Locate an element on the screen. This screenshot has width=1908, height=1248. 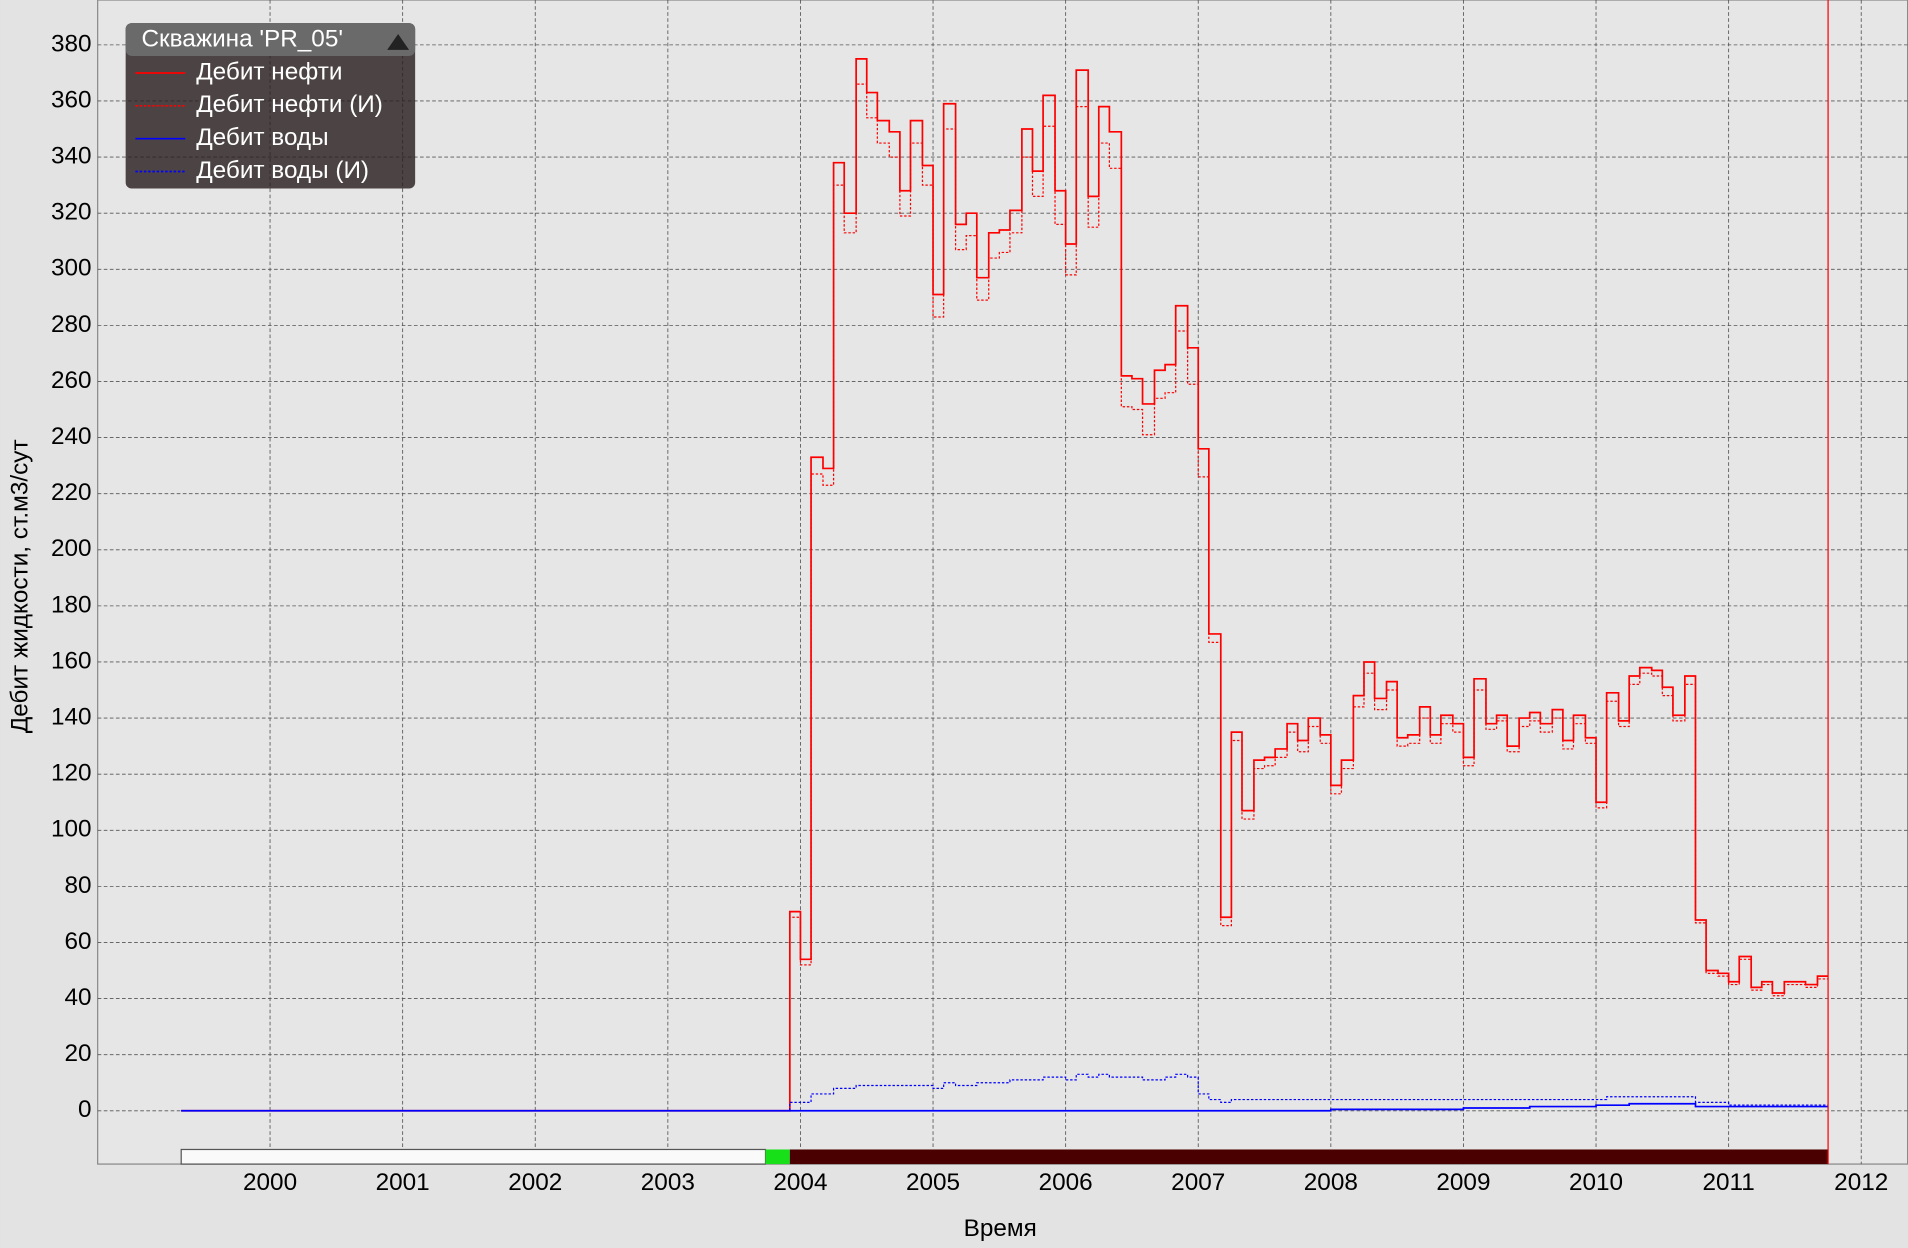
y-tick-label: 60 is located at coordinates (78, 941).